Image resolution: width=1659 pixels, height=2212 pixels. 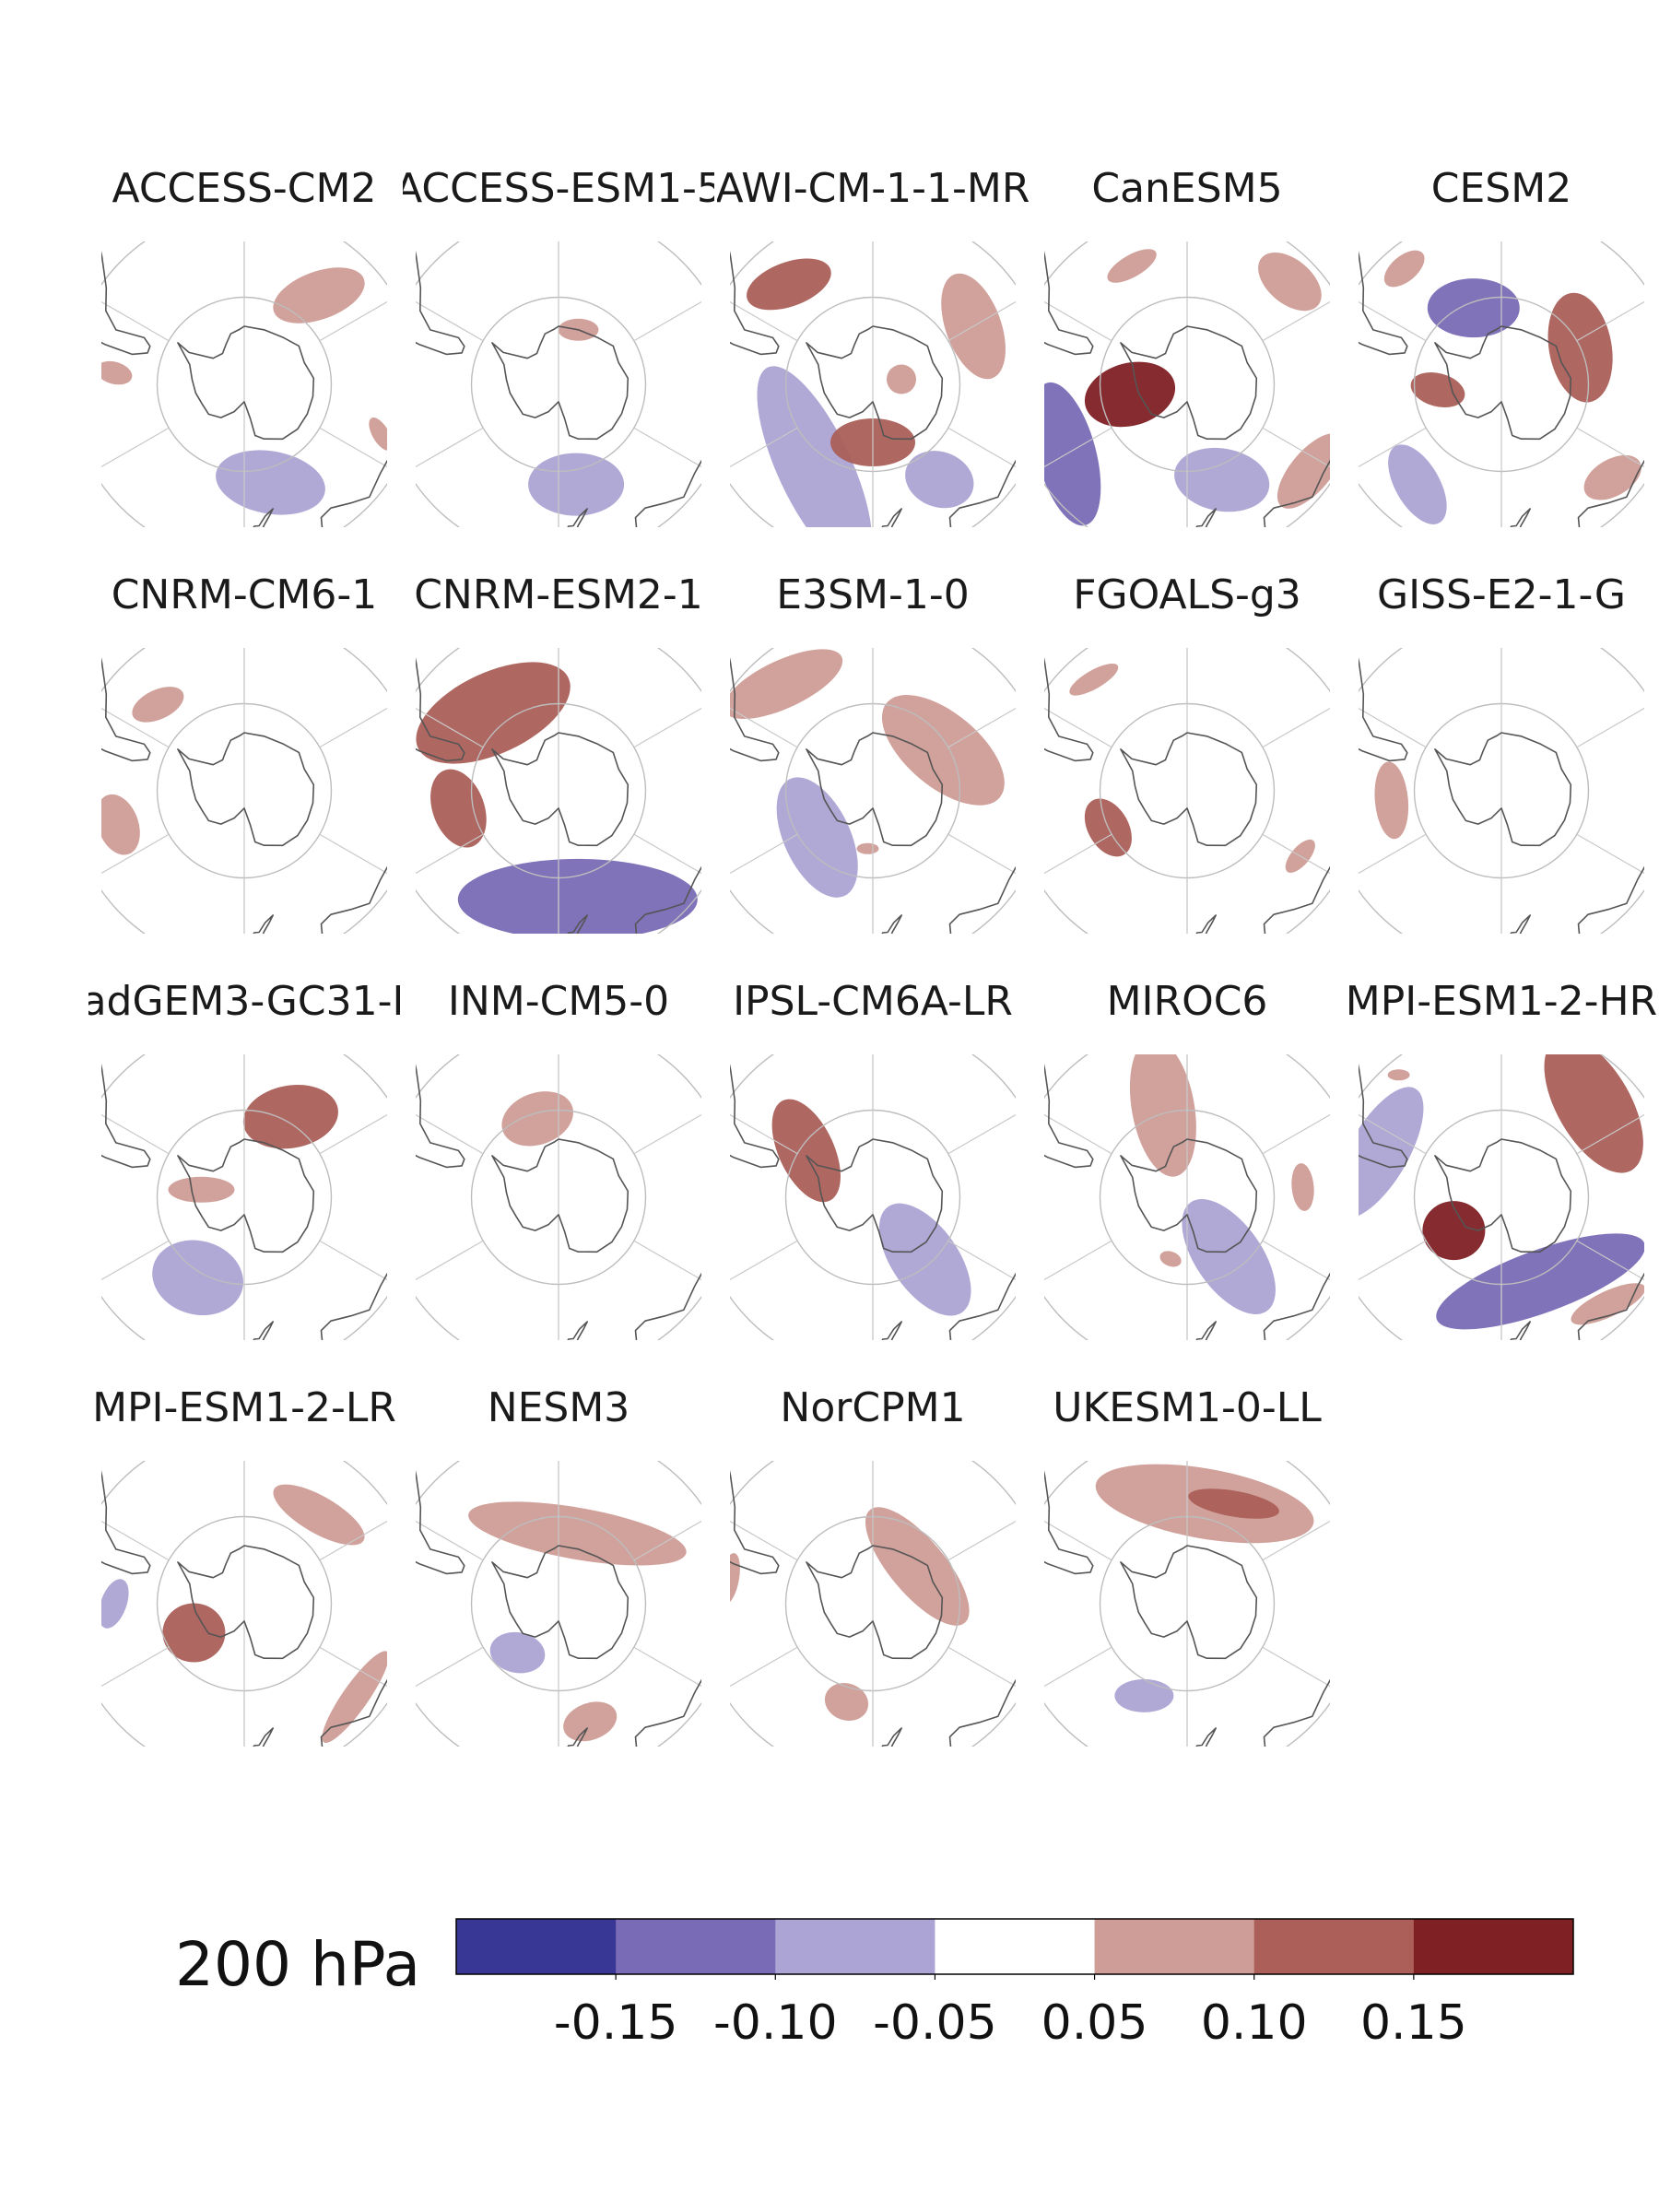 I want to click on panel-title: FGOALS-g3, so click(x=1187, y=594).